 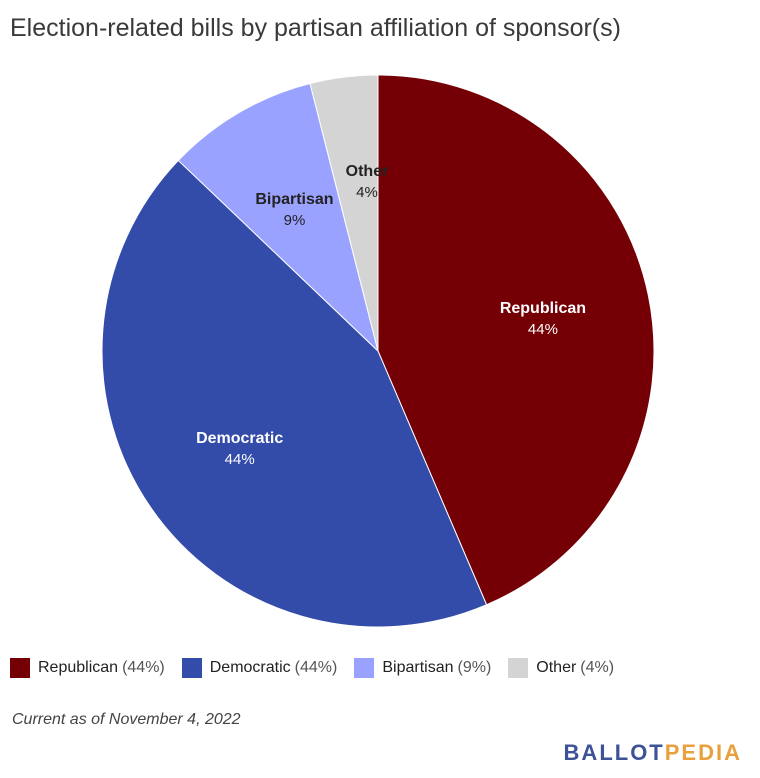 What do you see at coordinates (240, 459) in the screenshot?
I see `slice-pct-democratic: 44%` at bounding box center [240, 459].